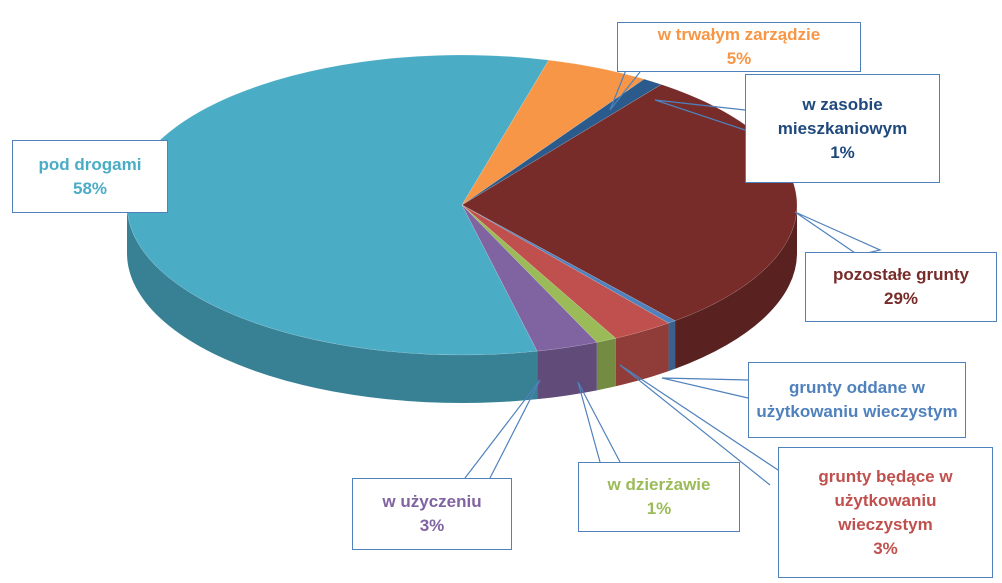  What do you see at coordinates (885, 500) in the screenshot?
I see `label-name: grunty będące w użytkowaniu wieczystym` at bounding box center [885, 500].